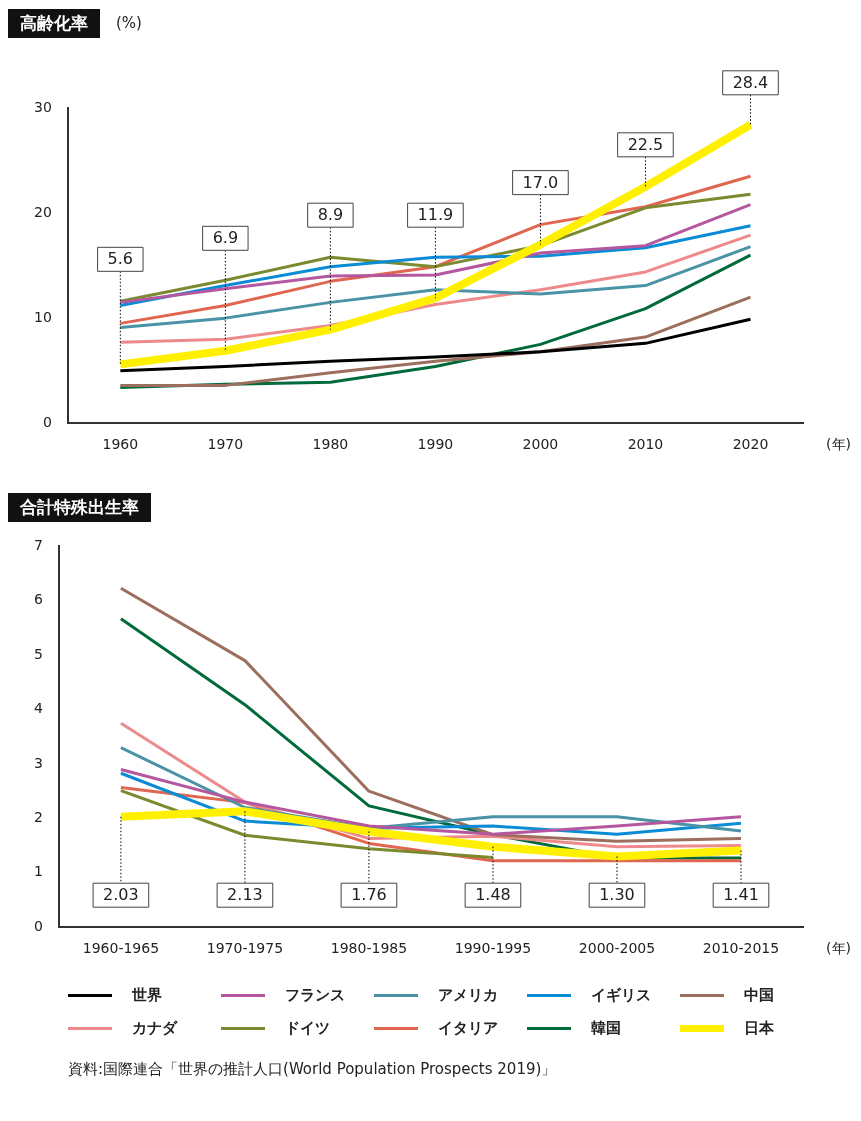 Image resolution: width=861 pixels, height=1121 pixels. I want to click on data-label: 1.30, so click(617, 895).